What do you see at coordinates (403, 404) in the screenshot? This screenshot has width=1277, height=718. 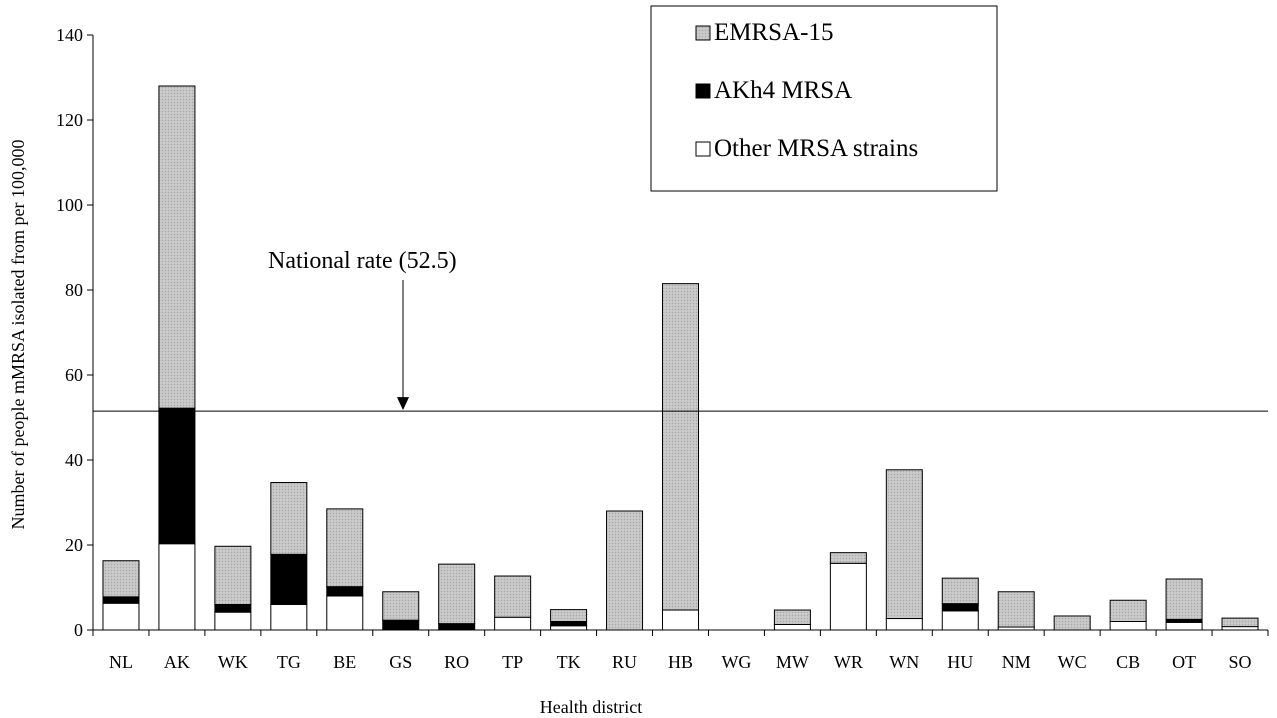 I see `arrowhead-icon` at bounding box center [403, 404].